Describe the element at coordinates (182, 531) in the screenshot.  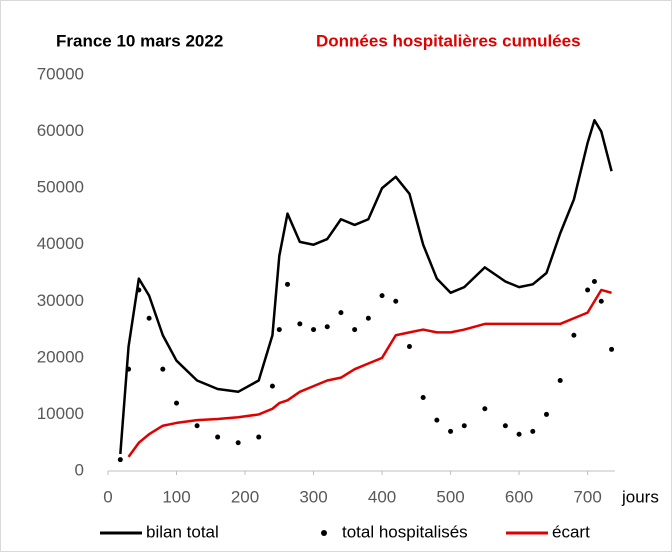
I see `legend-label: bilan total` at that location.